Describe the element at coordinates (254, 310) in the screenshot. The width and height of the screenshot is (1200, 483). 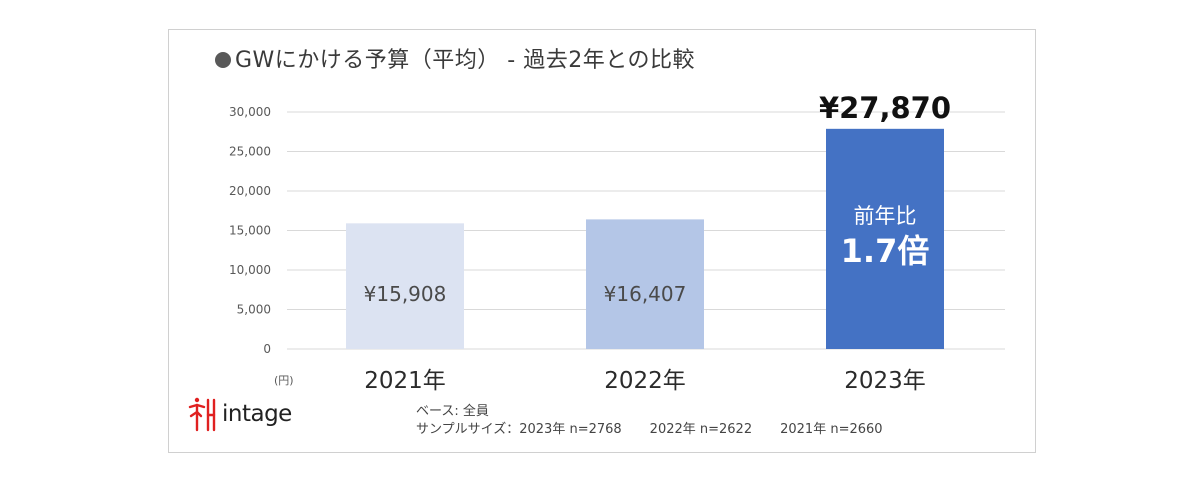
I see `y-tick-label: 5,000` at that location.